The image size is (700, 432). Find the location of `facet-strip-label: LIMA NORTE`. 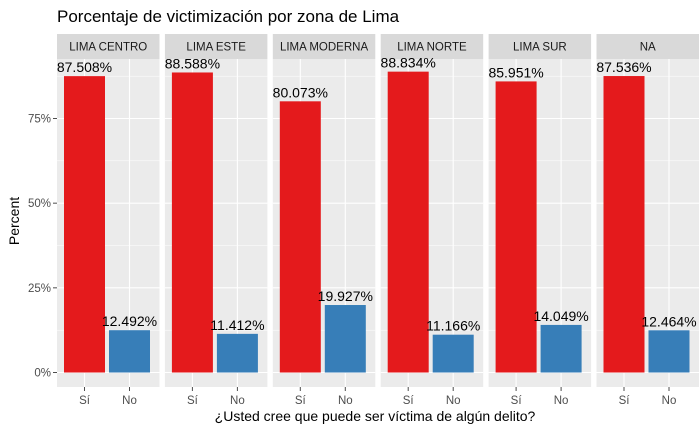

facet-strip-label: LIMA NORTE is located at coordinates (432, 48).